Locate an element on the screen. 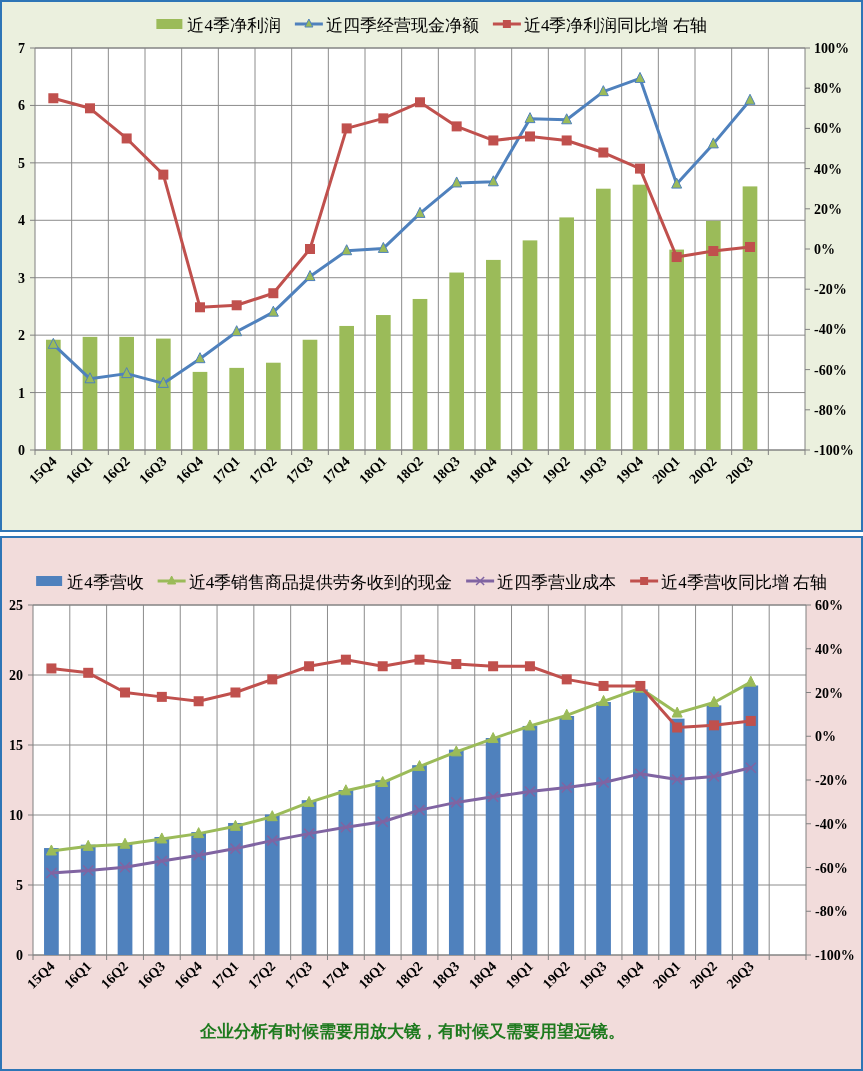  legend-label: 近四季营业成本 is located at coordinates (557, 582).